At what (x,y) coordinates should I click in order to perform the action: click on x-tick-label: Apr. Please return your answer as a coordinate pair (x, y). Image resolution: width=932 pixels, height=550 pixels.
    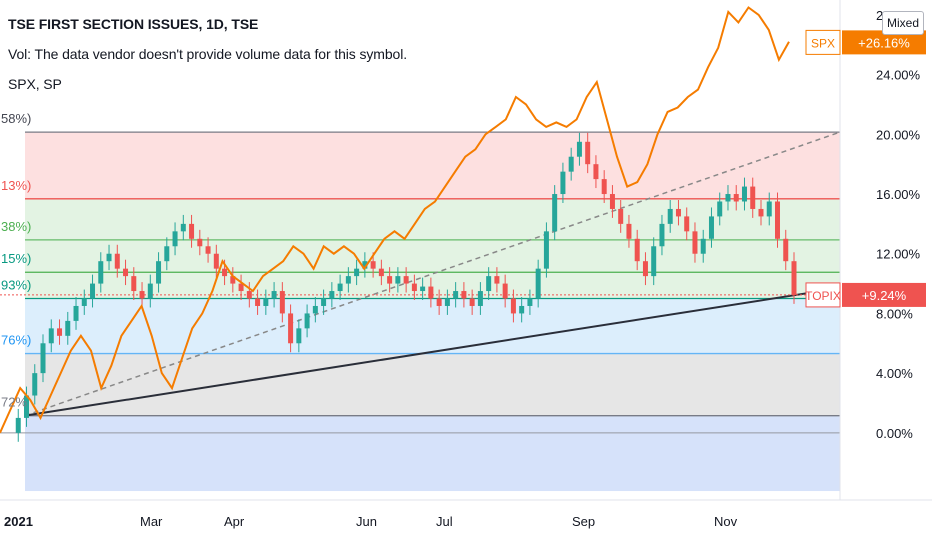
    Looking at the image, I should click on (234, 521).